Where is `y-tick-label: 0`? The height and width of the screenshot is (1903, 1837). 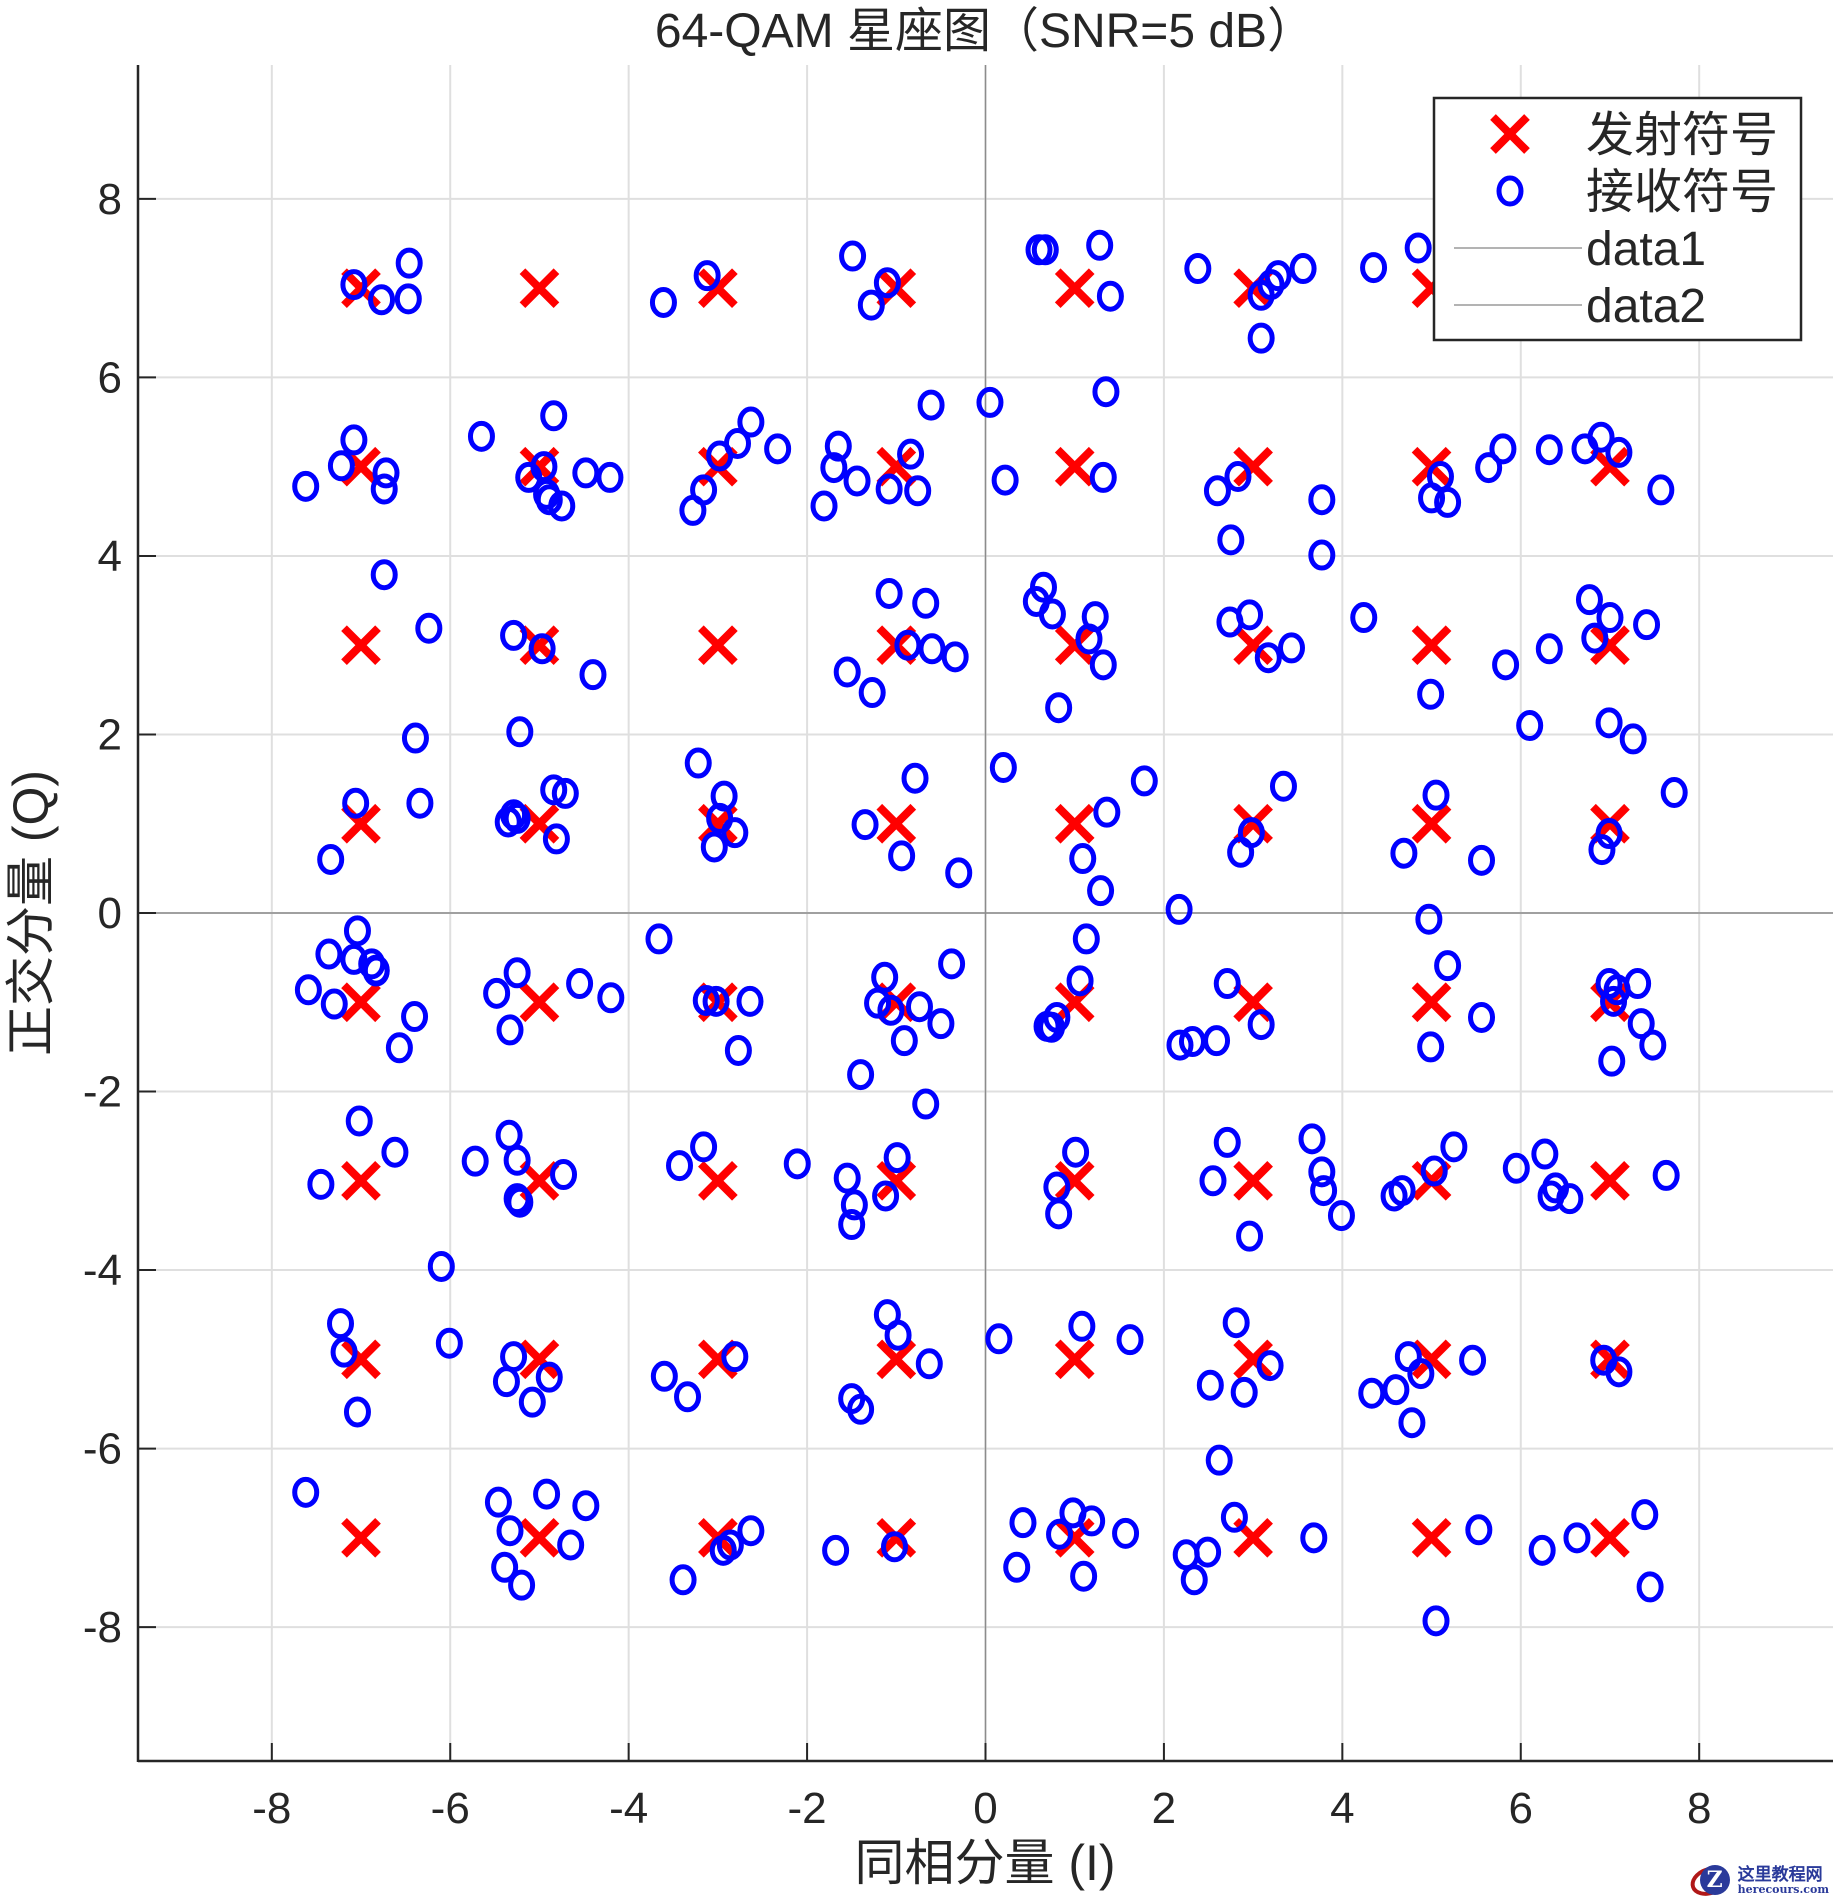
y-tick-label: 0 is located at coordinates (110, 913).